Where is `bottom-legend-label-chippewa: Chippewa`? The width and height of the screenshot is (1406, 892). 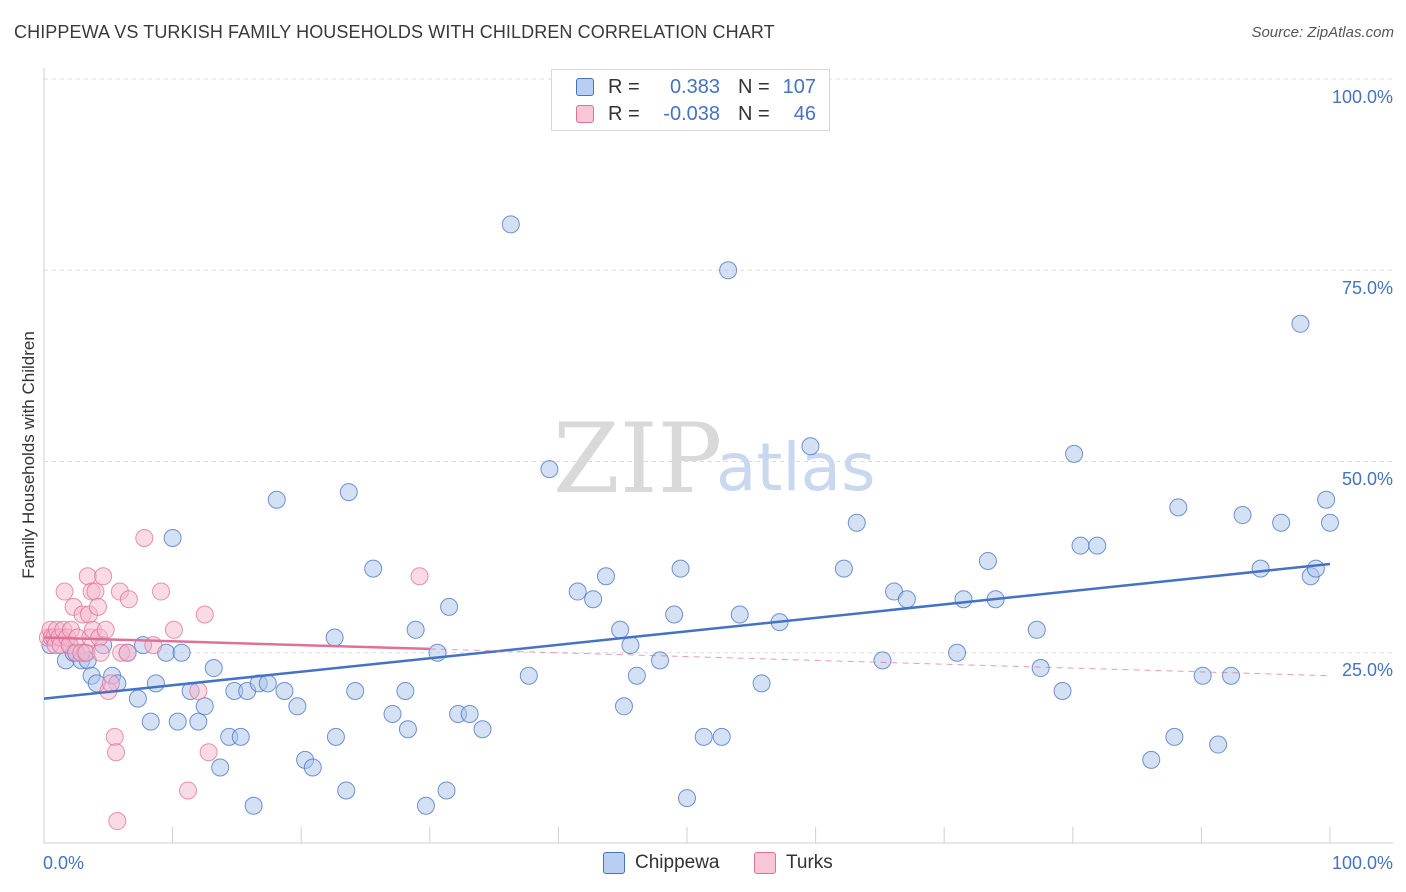 bottom-legend-label-chippewa: Chippewa is located at coordinates (677, 862).